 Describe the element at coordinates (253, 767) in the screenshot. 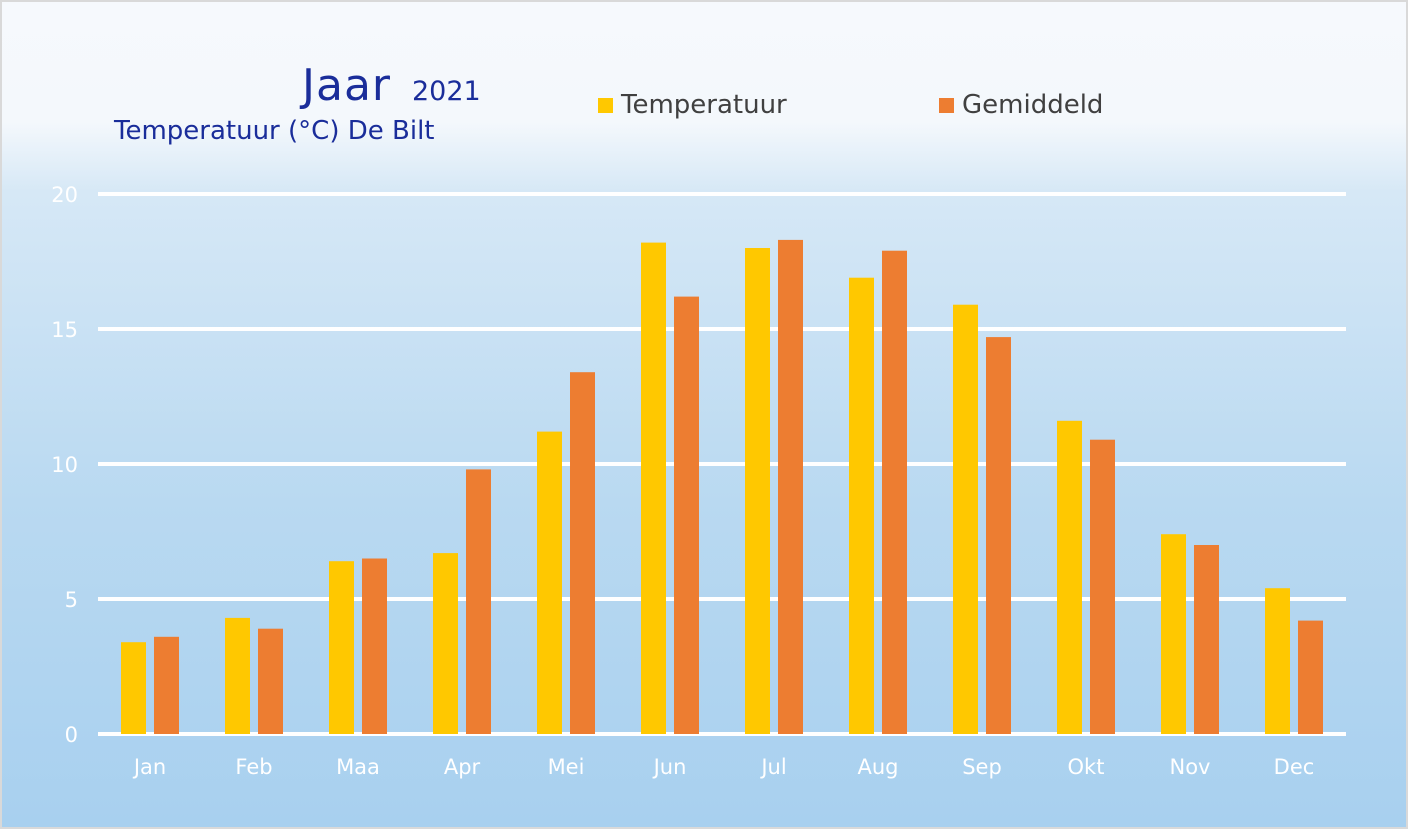

I see `x-tick-label: Feb` at that location.